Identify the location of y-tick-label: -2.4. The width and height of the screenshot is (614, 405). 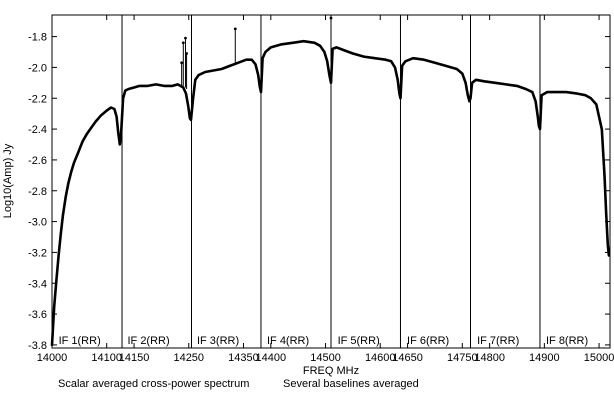
(37, 130).